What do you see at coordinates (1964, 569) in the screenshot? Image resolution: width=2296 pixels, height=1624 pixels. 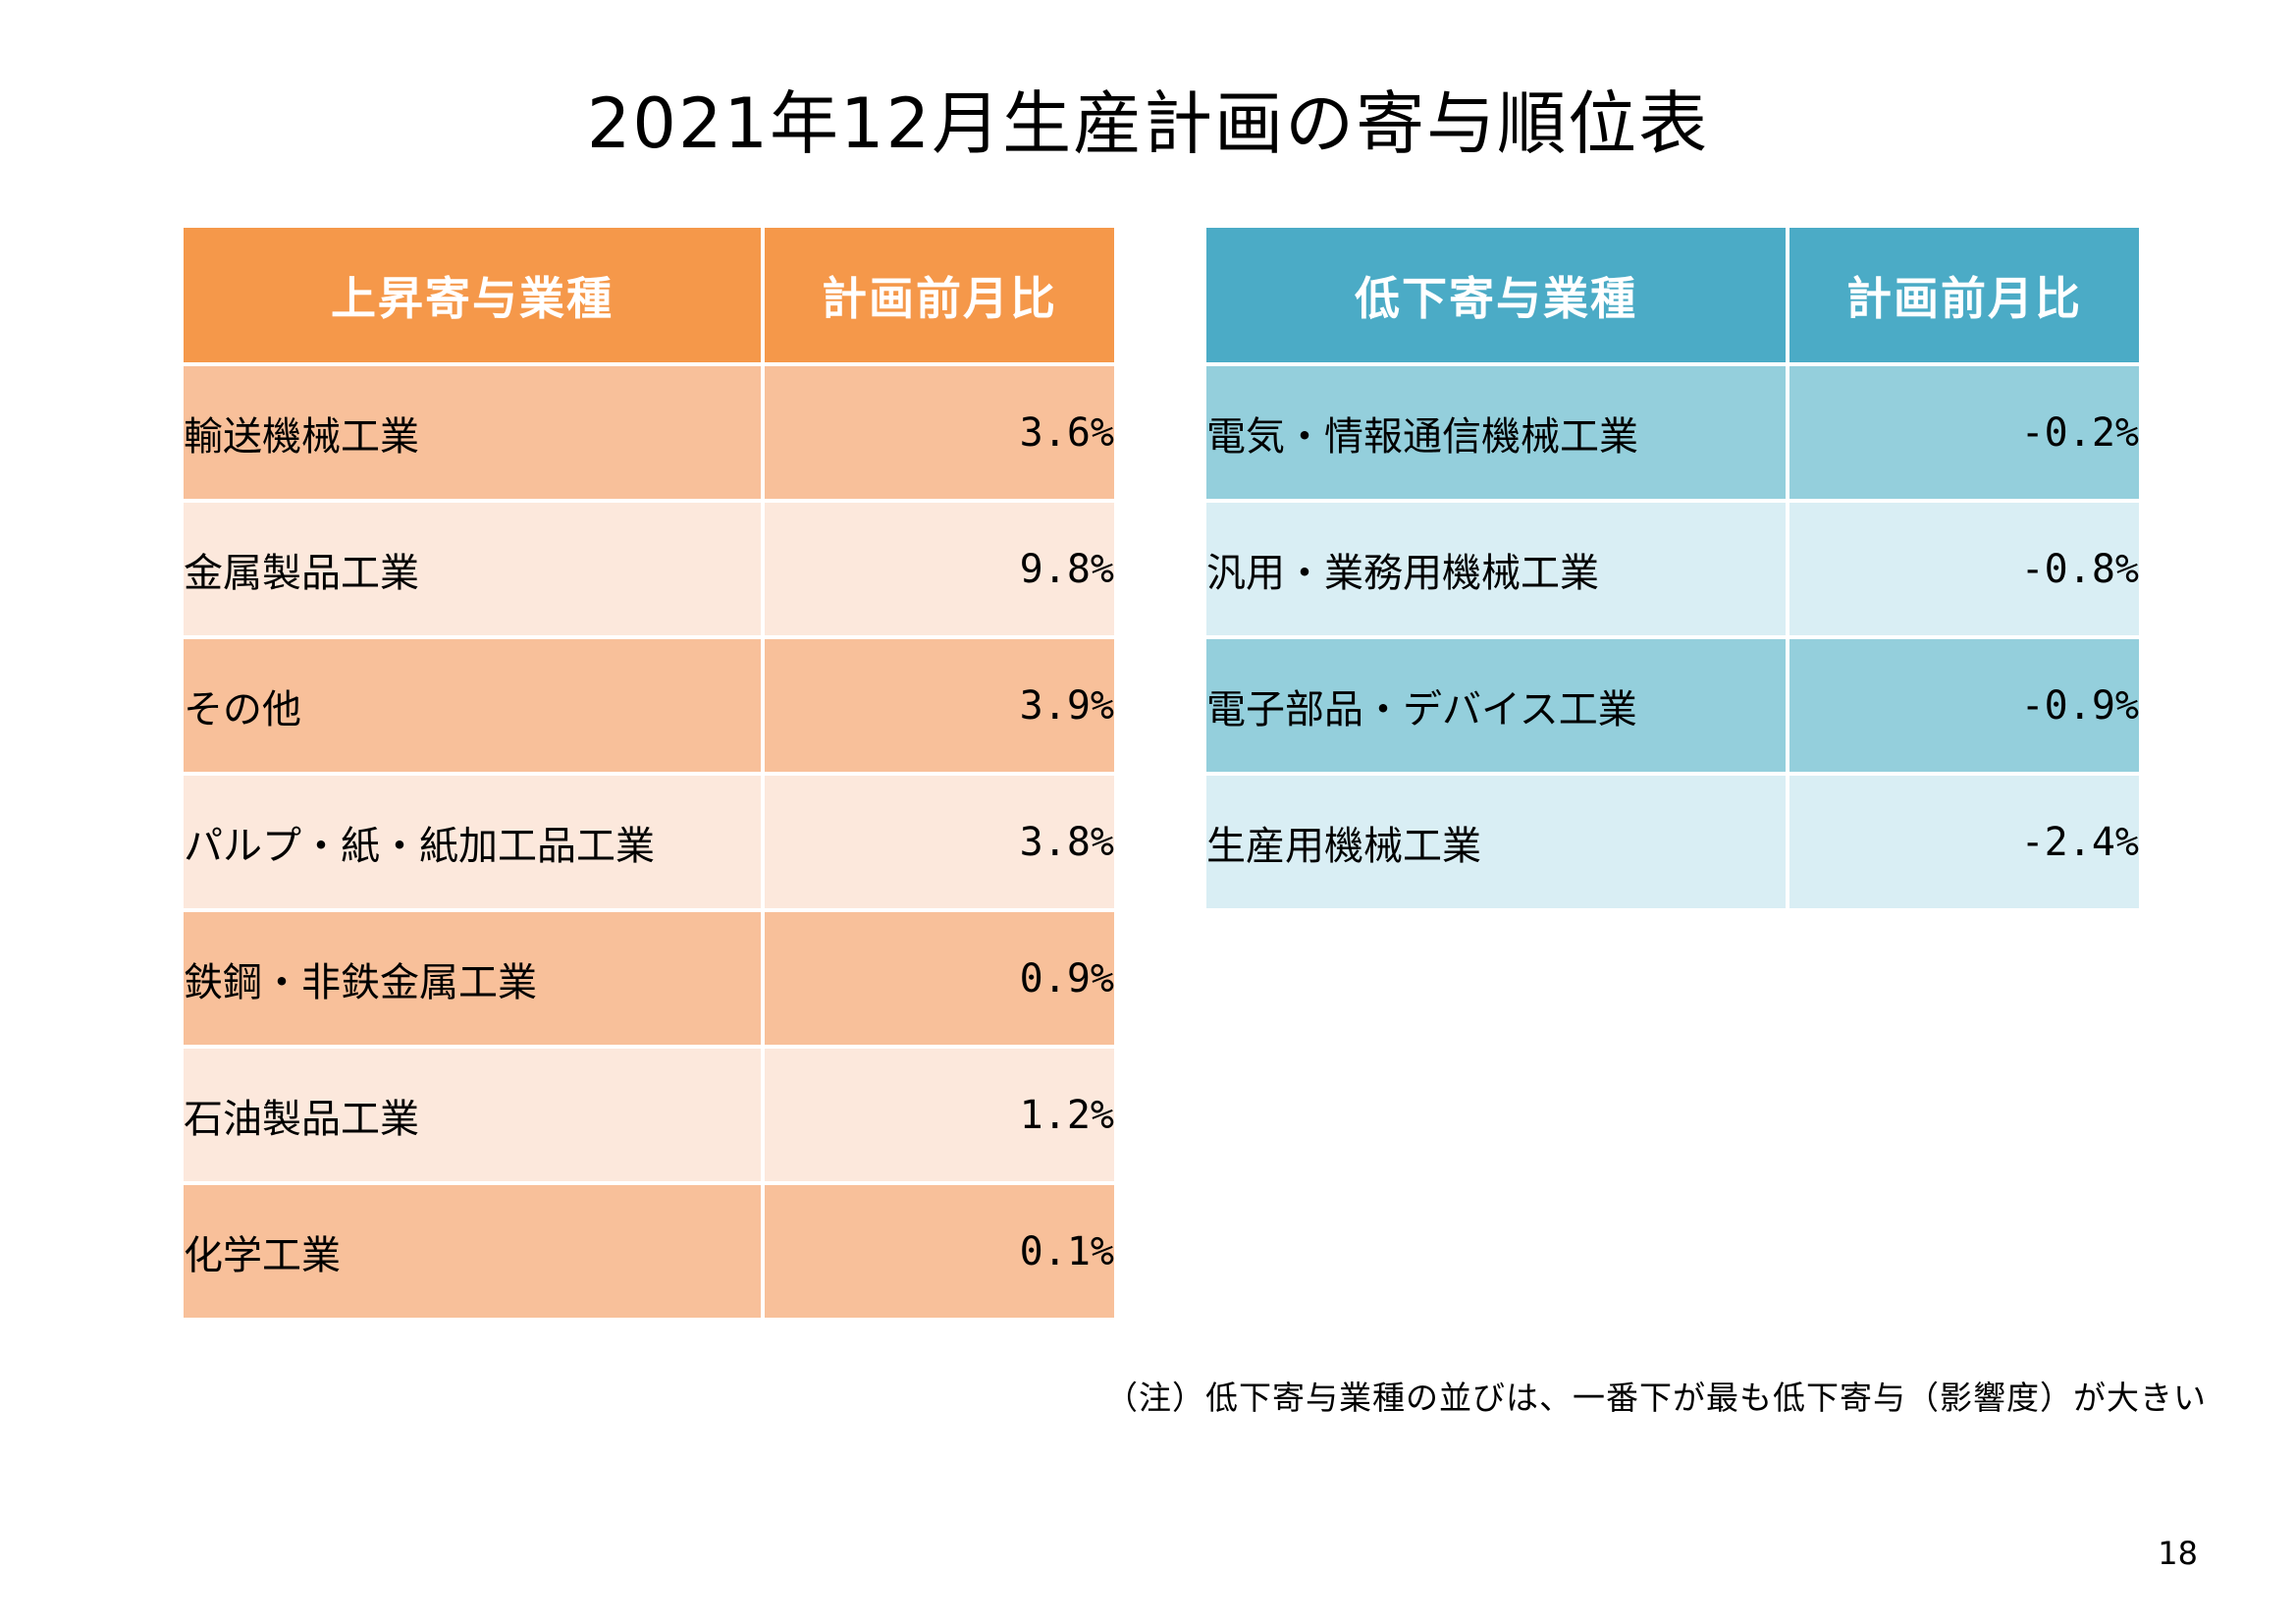 I see `value-cell: -0.8%` at bounding box center [1964, 569].